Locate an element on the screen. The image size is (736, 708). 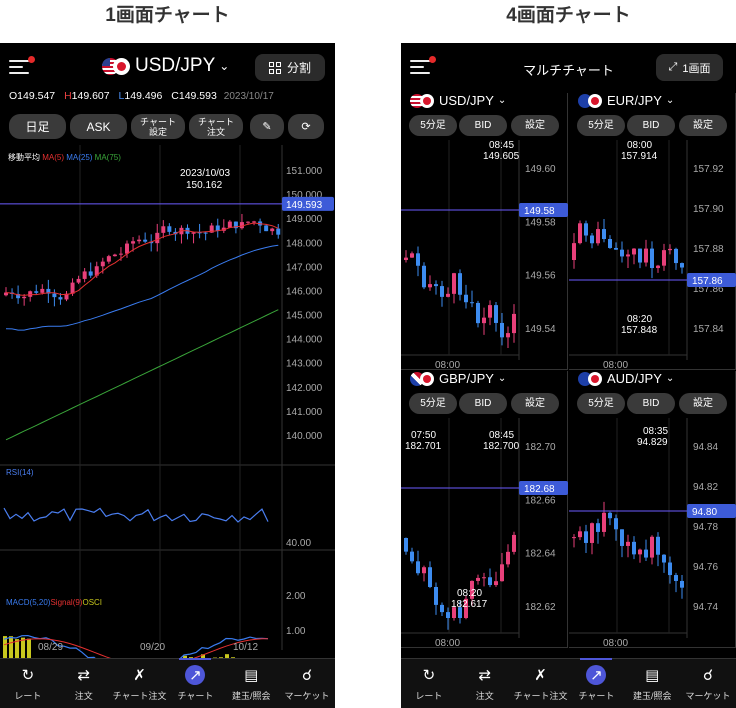
pair-selector: GBP/JPY ⌄ is located at coordinates (458, 378).